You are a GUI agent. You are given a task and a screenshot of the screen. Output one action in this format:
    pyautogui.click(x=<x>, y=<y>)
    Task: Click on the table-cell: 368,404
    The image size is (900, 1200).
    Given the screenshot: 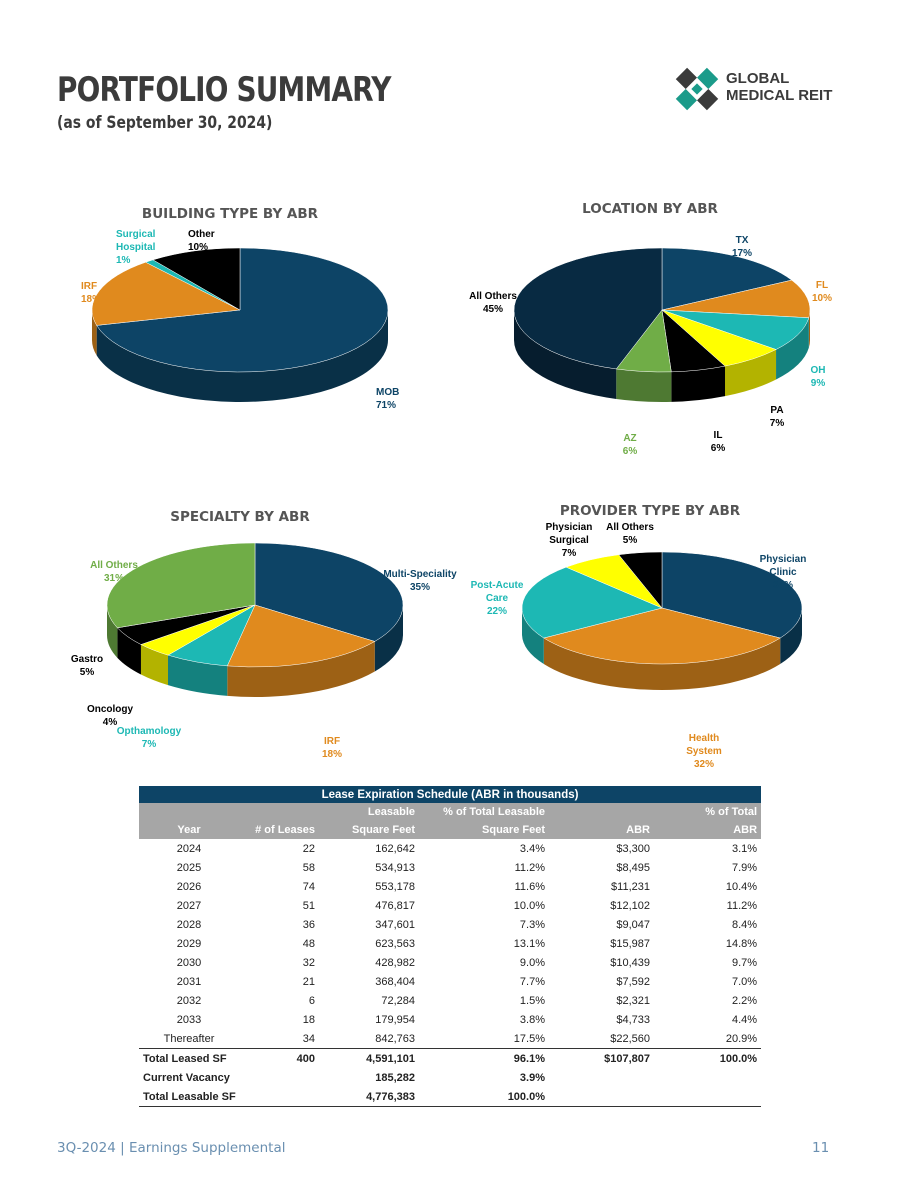 What is the action you would take?
    pyautogui.click(x=395, y=981)
    